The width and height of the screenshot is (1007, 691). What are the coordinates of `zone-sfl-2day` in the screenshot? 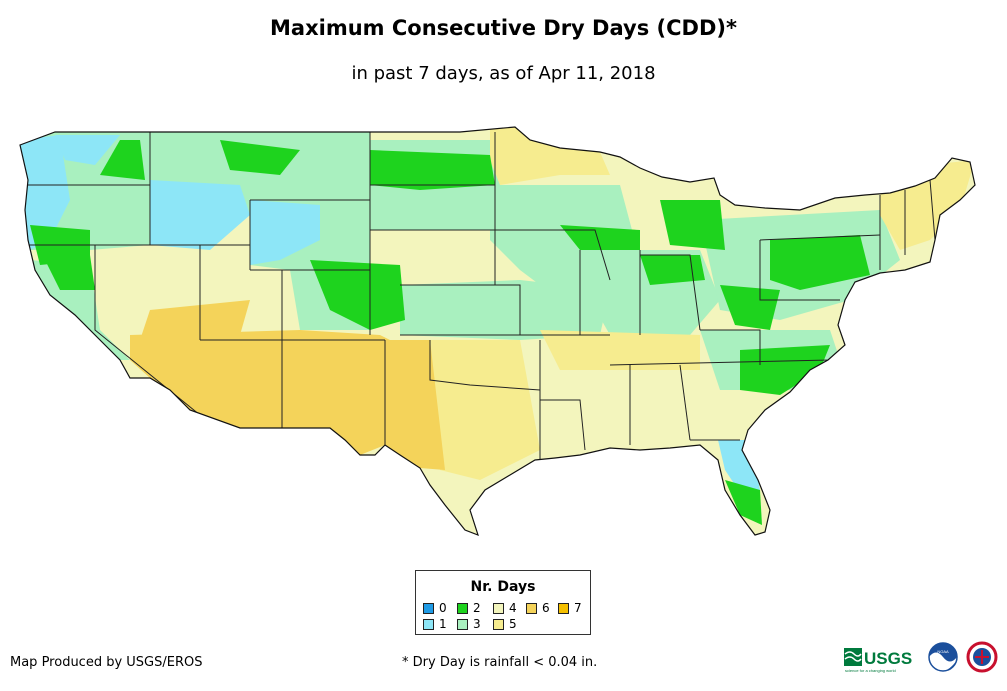 It's located at (743, 502).